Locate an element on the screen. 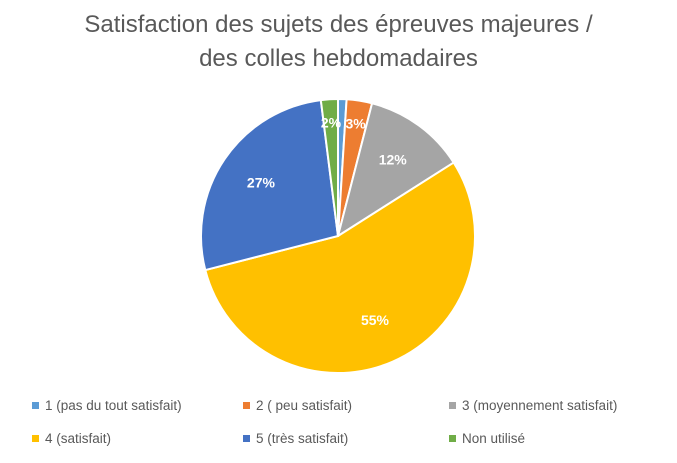 This screenshot has width=677, height=463. legend-item-6: Non utilisé is located at coordinates (487, 438).